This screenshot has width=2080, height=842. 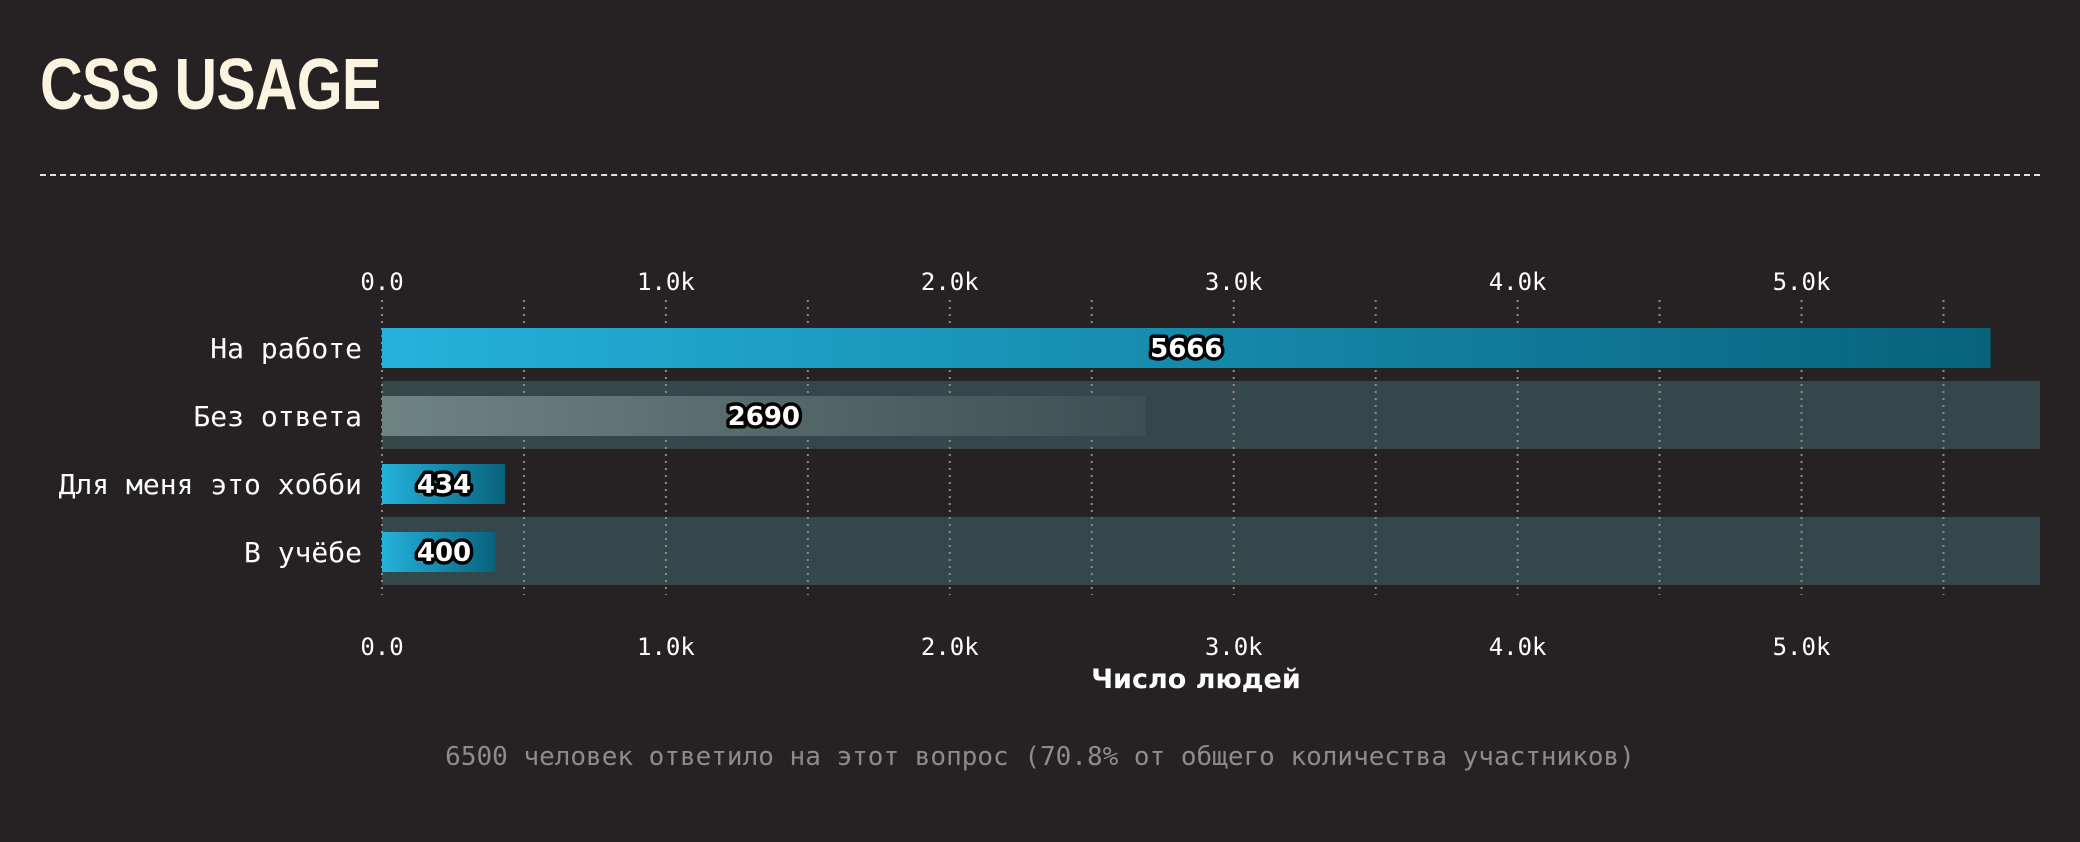 I want to click on x-tick-label-bottom: 1.0k, so click(x=666, y=647).